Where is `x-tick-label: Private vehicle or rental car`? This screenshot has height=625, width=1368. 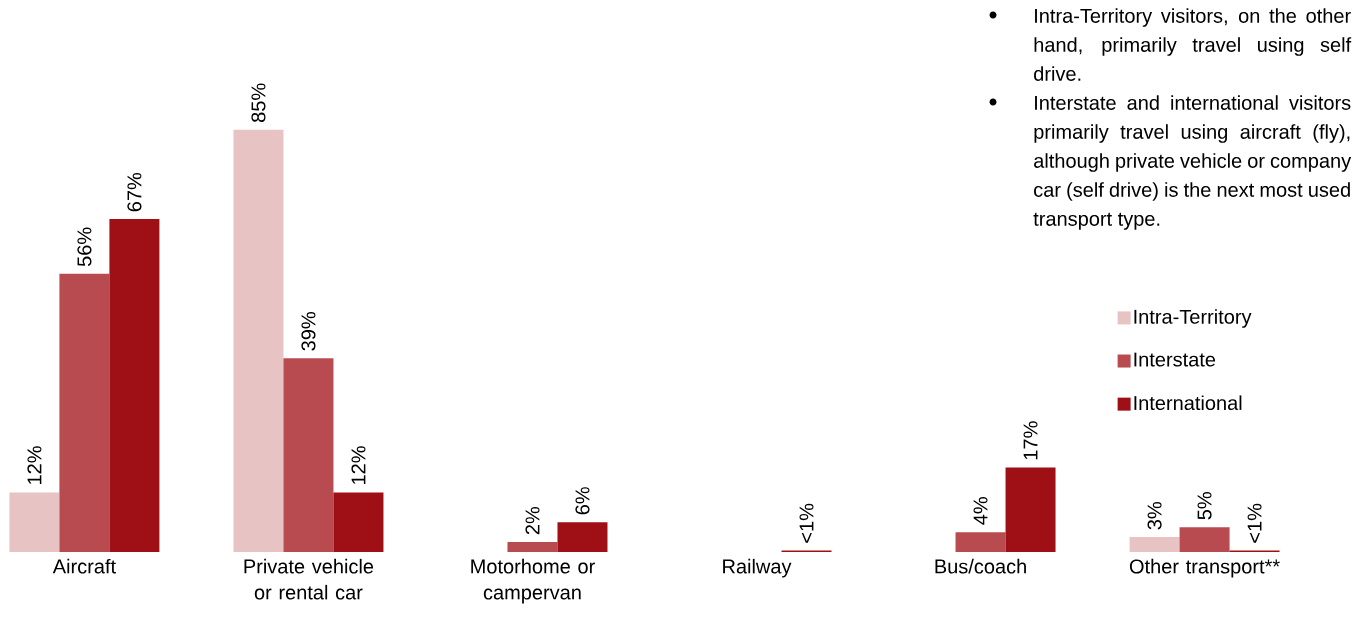
x-tick-label: Private vehicle or rental car is located at coordinates (309, 579).